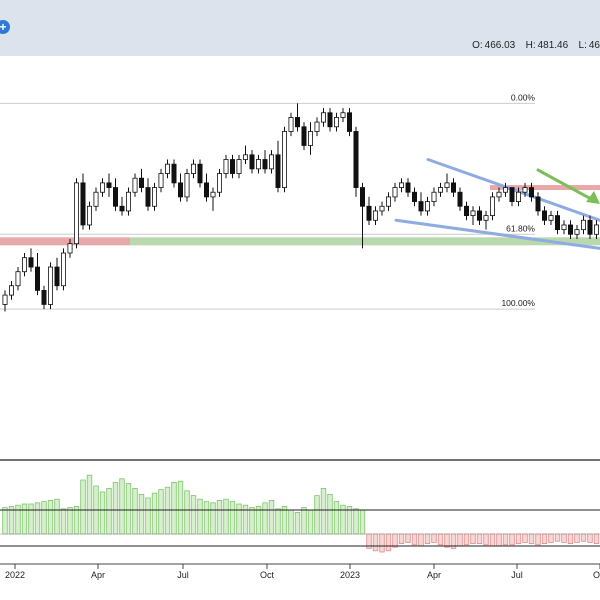 This screenshot has width=600, height=600. Describe the element at coordinates (594, 45) in the screenshot. I see `ohlc-low-value: 46` at that location.